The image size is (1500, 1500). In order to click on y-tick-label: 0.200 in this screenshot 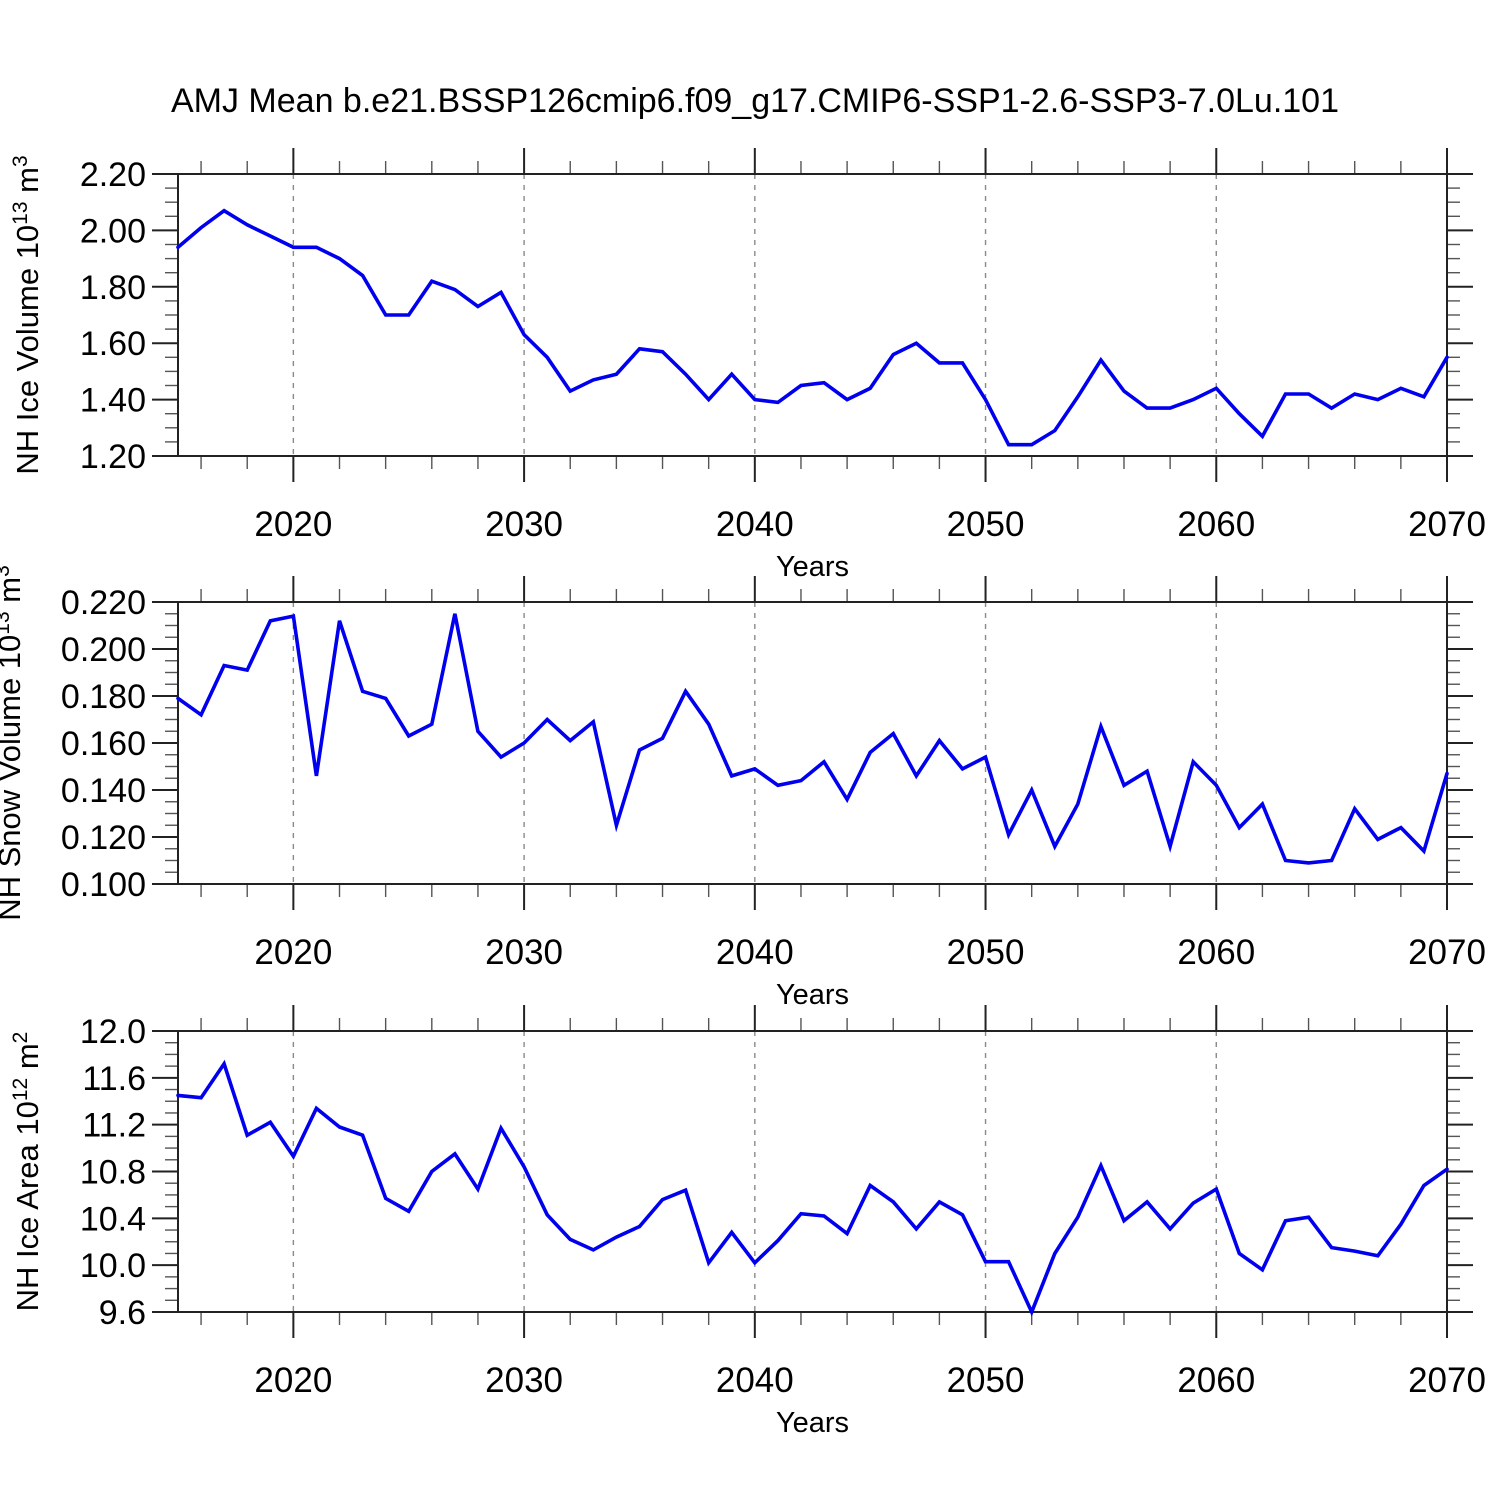, I will do `click(103, 650)`.